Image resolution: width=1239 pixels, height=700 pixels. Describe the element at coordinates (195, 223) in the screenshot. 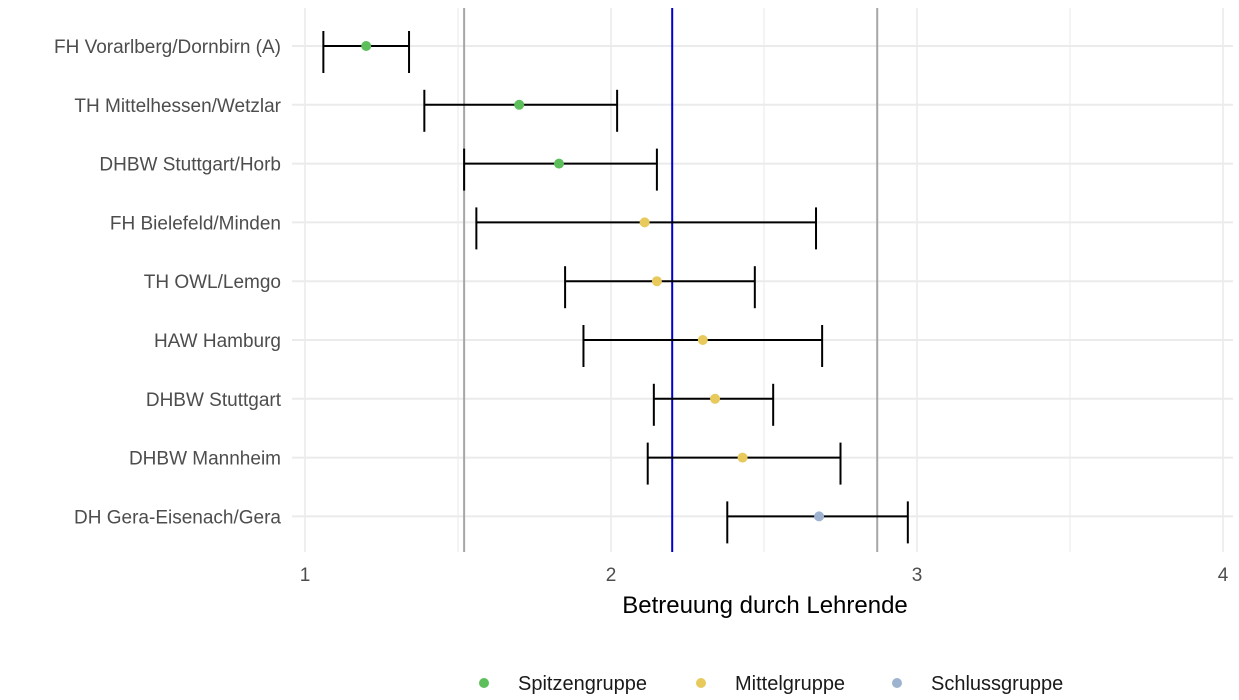

I see `y-tick-label: FH Bielefeld/Minden` at that location.